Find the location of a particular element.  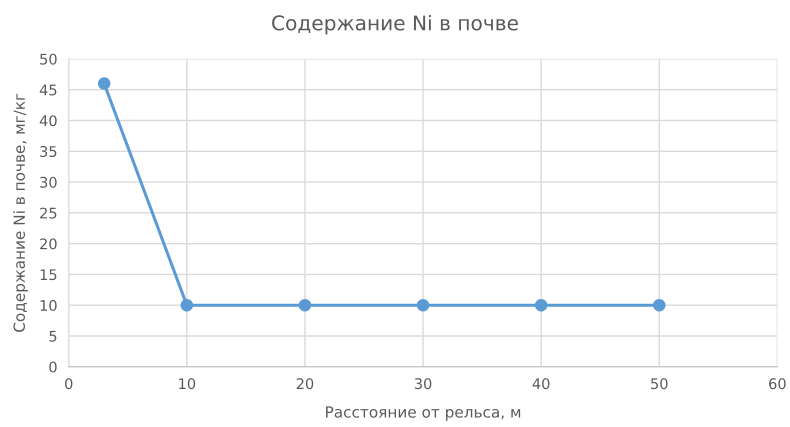

y-tick-label: 20 is located at coordinates (48, 244).